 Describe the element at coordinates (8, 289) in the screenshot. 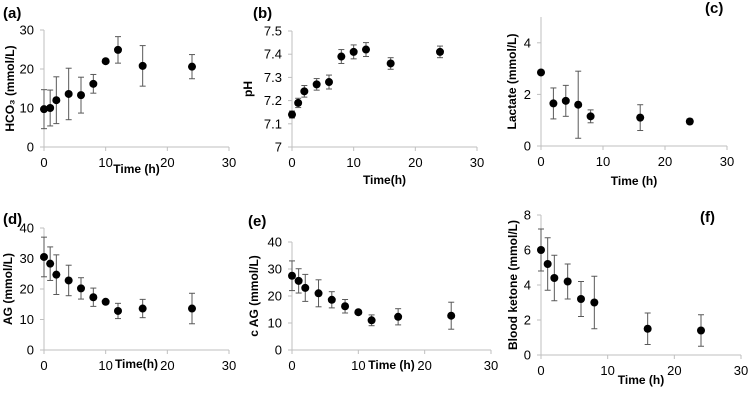

I see `y-axis-title: AG (mmol/L)` at that location.